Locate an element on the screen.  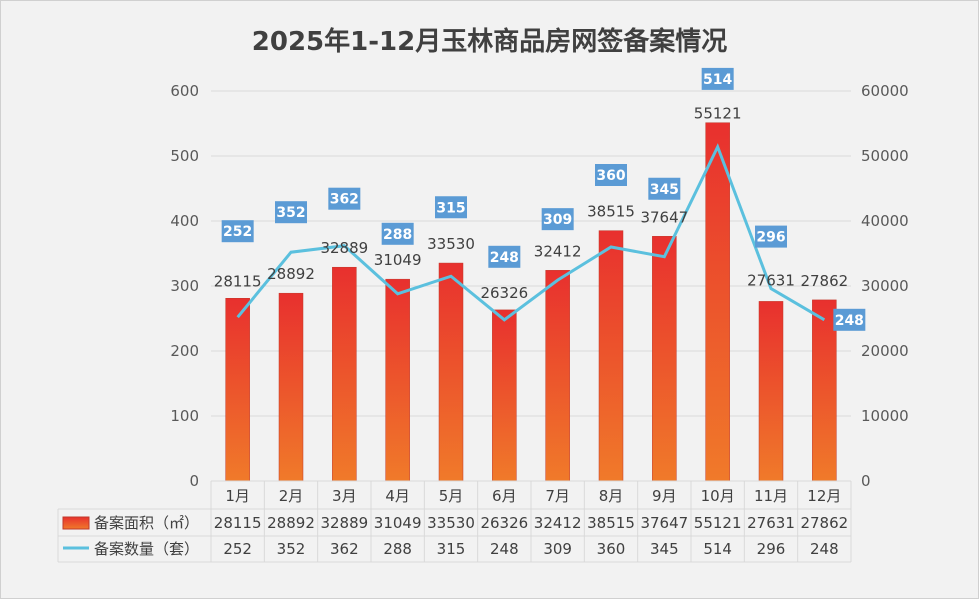
bar-data-label: 32412 is located at coordinates (558, 251).